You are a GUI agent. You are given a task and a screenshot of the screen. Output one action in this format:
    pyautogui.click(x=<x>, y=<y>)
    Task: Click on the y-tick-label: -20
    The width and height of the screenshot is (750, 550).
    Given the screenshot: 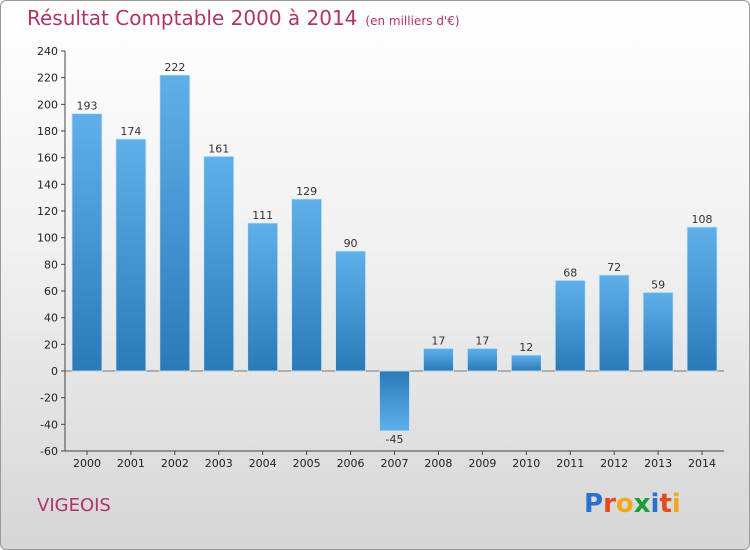 What is the action you would take?
    pyautogui.click(x=49, y=398)
    